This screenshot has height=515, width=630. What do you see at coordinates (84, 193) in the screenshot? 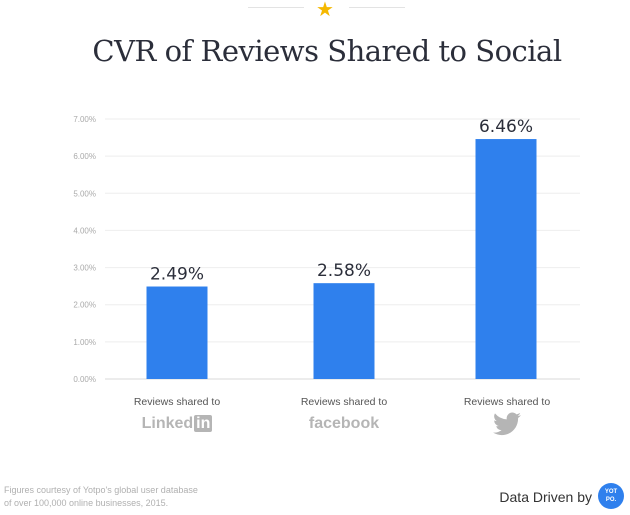
I see `y-tick-label: 5.00%` at bounding box center [84, 193].